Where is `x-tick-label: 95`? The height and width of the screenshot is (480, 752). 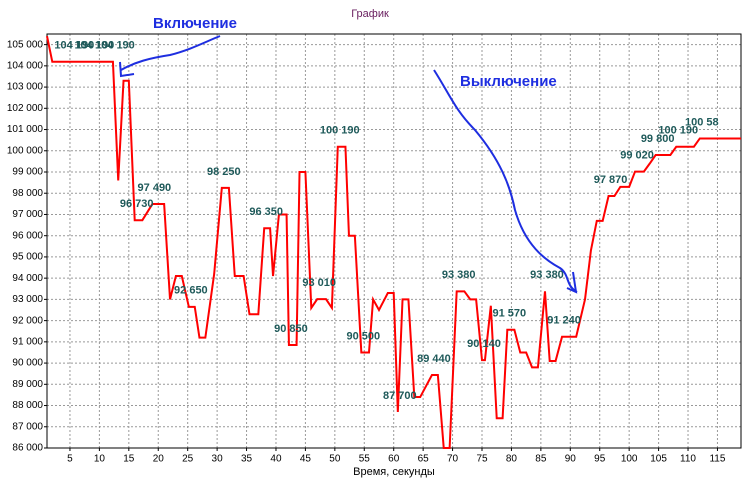
x-tick-label: 95 is located at coordinates (600, 459).